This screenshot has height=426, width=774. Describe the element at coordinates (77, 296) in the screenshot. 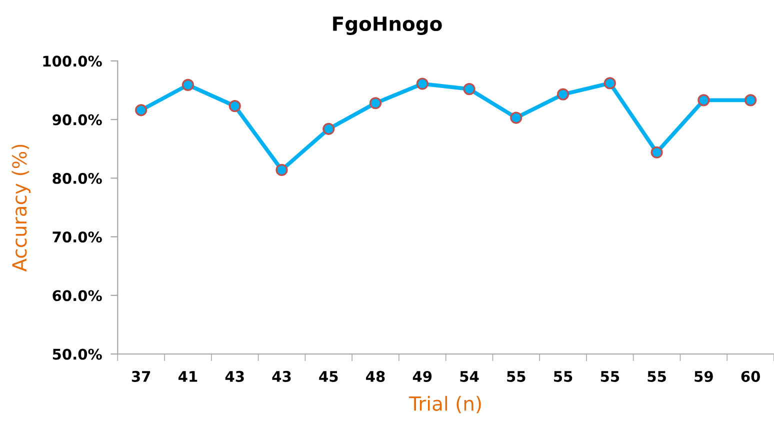

I see `y-tick-label: 60.0%` at that location.